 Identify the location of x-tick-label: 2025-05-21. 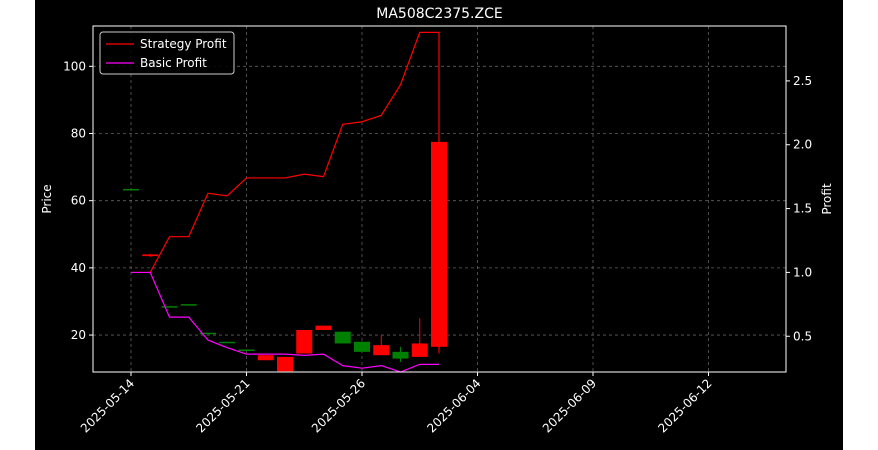
(222, 405).